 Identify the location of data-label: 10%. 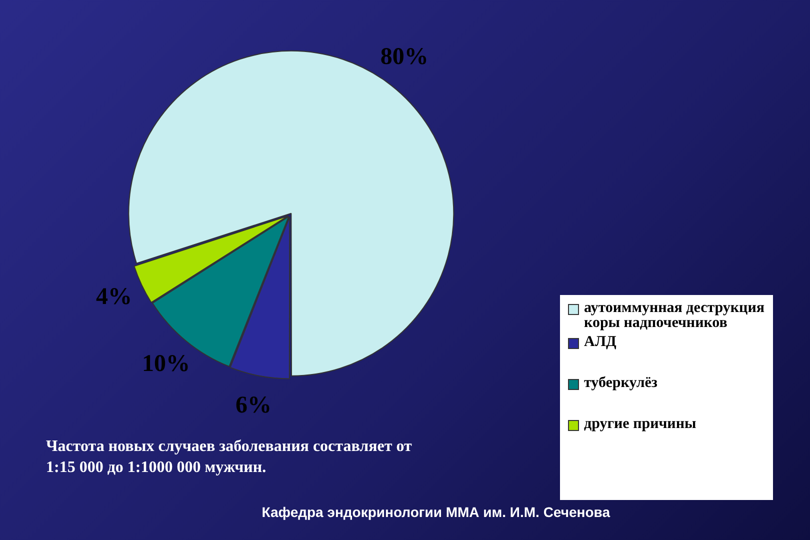
(166, 364).